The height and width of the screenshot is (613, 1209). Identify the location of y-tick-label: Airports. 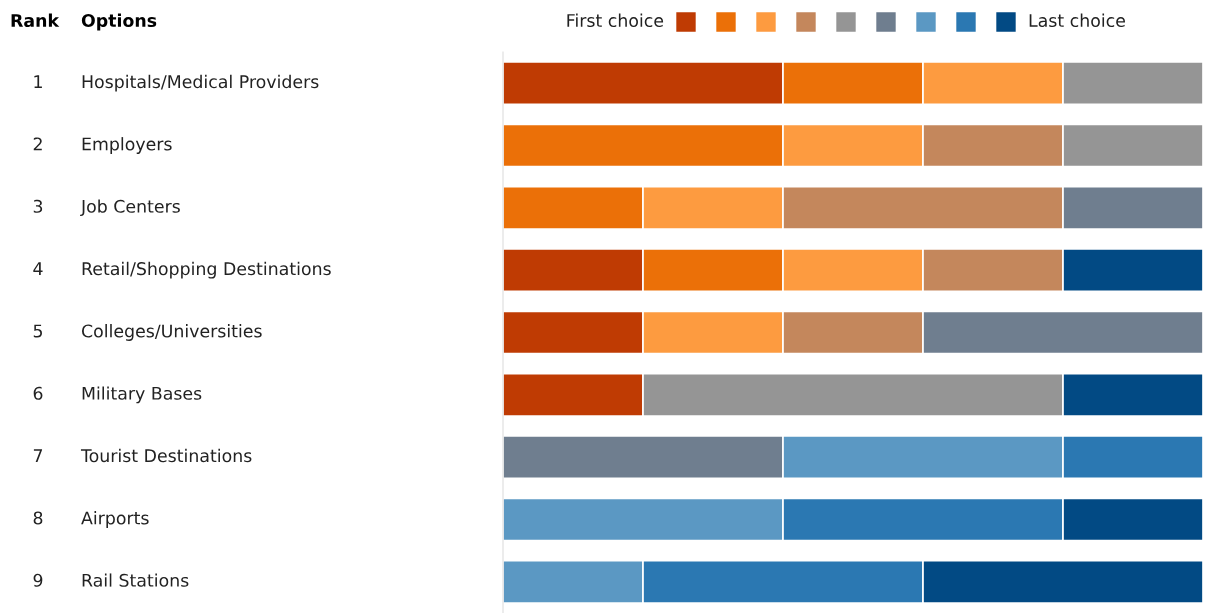
(115, 519).